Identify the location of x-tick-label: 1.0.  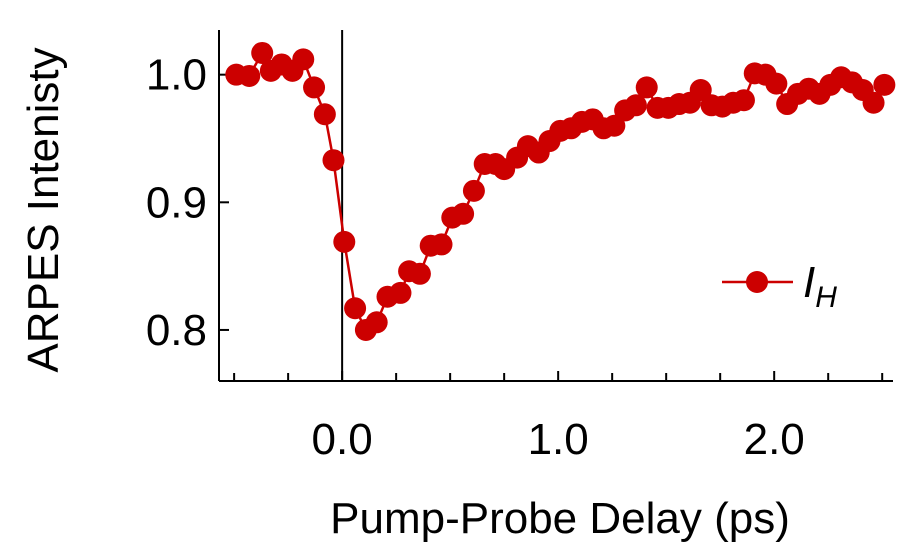
(558, 439).